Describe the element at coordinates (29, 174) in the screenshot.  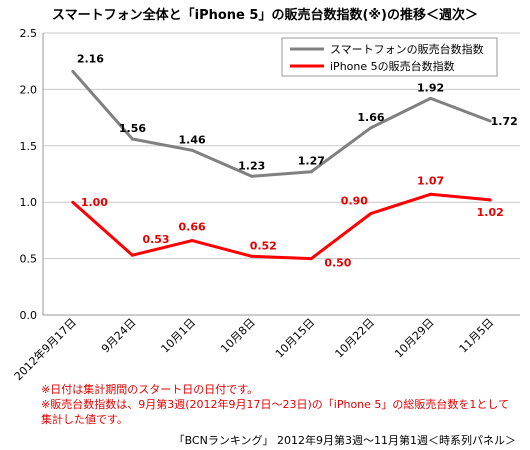
I see `y-axis-ticks: 0.0 0.5 1.0 1.5 2.0 2.5` at that location.